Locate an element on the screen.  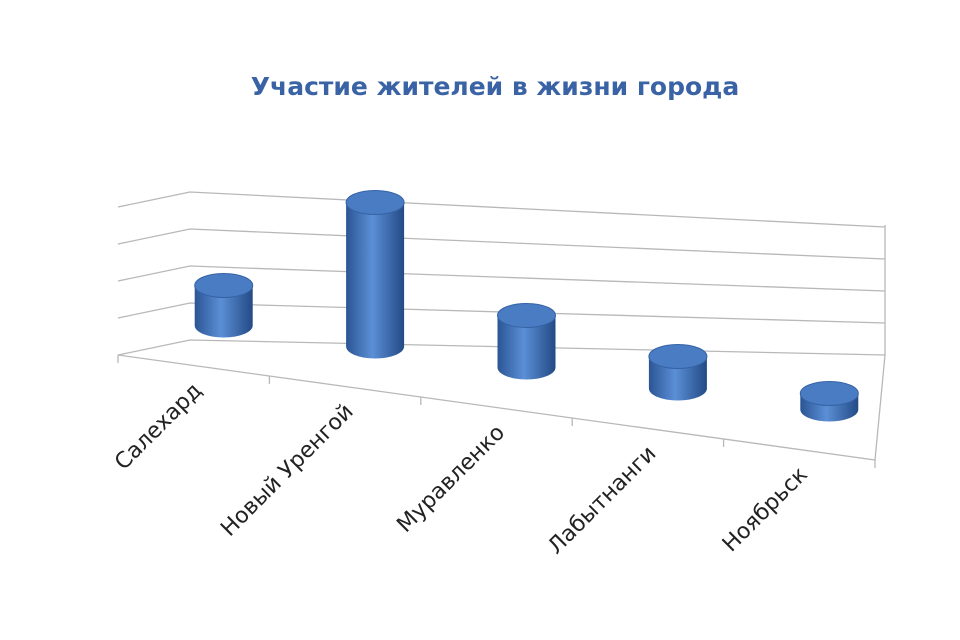
chart-title: Участие жителей в жизни города is located at coordinates (495, 86).